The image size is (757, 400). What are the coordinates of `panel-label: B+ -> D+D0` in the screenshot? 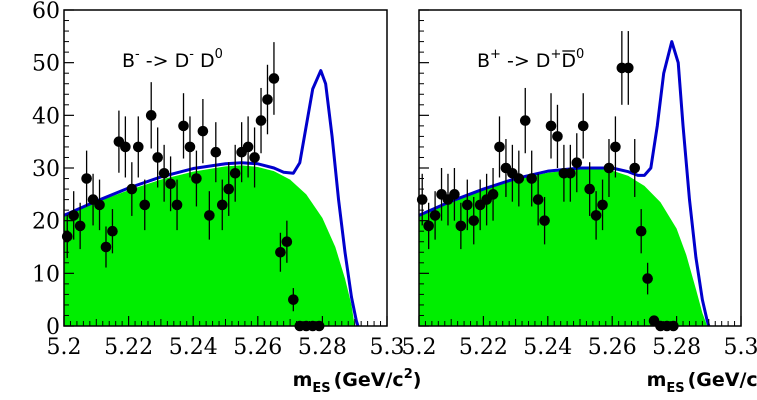 It's located at (530, 59).